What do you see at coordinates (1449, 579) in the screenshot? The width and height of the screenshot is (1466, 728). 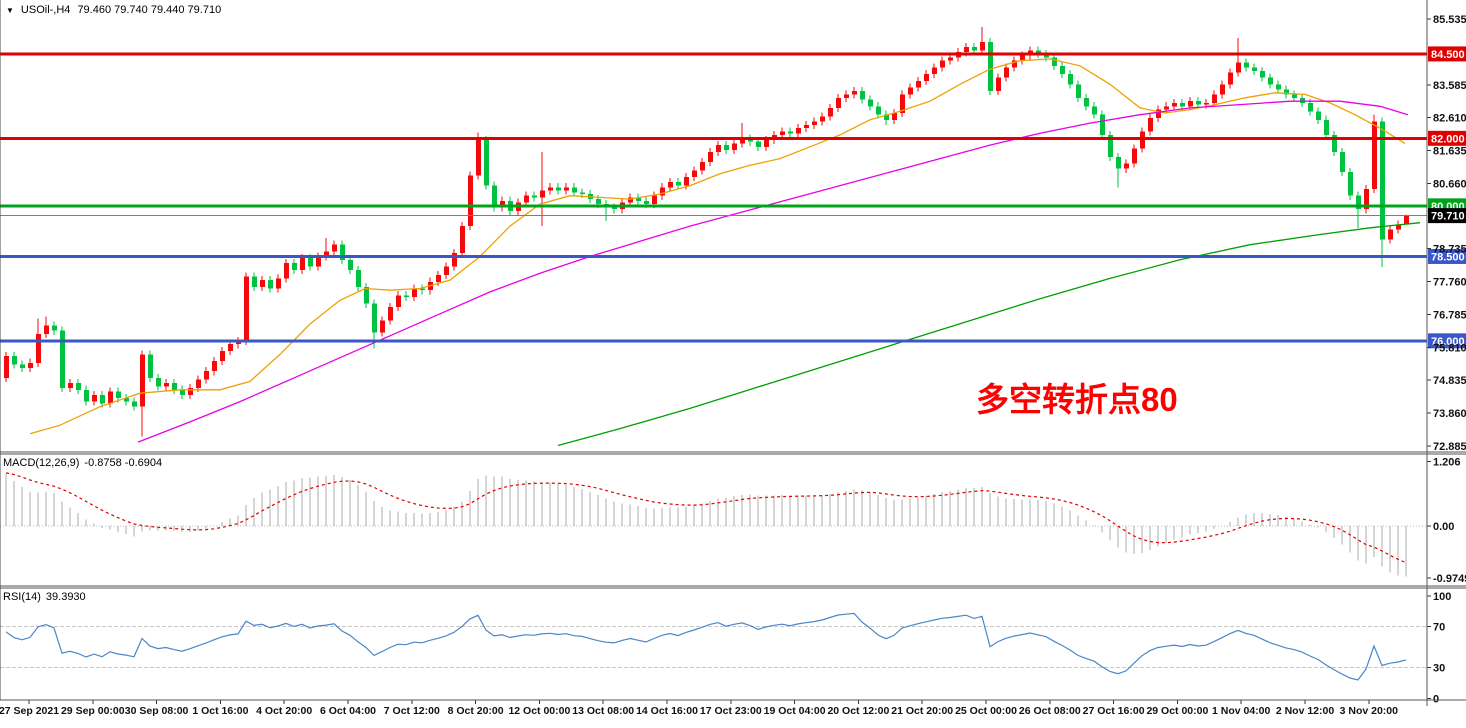 I see `svg-text: -0.9749` at bounding box center [1449, 579].